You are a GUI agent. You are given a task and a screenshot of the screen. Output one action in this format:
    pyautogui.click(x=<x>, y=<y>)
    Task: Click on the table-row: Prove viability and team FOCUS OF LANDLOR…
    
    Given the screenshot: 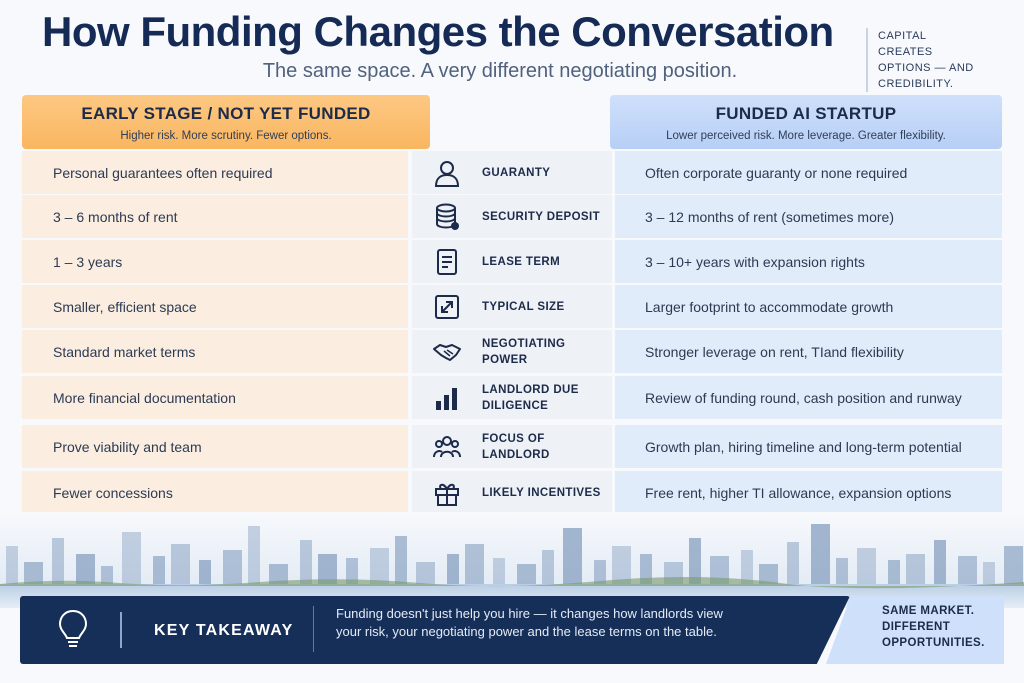 What is the action you would take?
    pyautogui.click(x=512, y=446)
    